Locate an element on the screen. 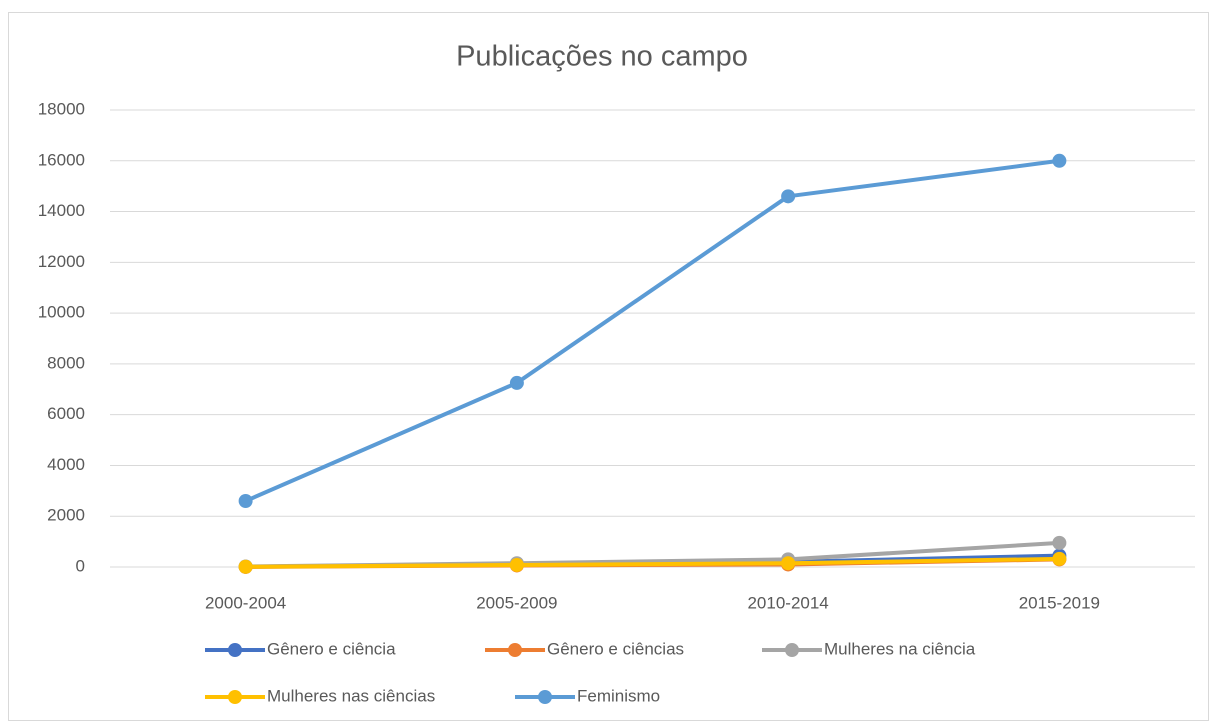 The width and height of the screenshot is (1213, 722). legend-label: Feminismo is located at coordinates (618, 695).